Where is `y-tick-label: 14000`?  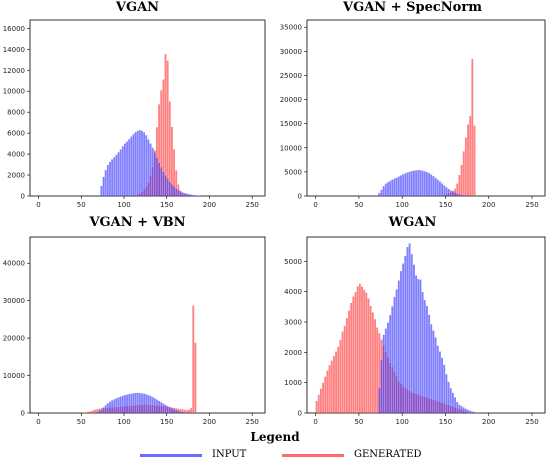
y-tick-label: 14000 is located at coordinates (14, 50).